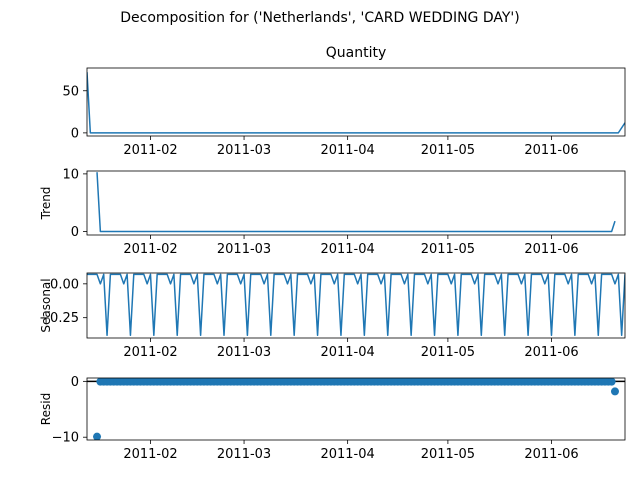 The image size is (640, 480). I want to click on y-axis-label: Trend, so click(46, 204).